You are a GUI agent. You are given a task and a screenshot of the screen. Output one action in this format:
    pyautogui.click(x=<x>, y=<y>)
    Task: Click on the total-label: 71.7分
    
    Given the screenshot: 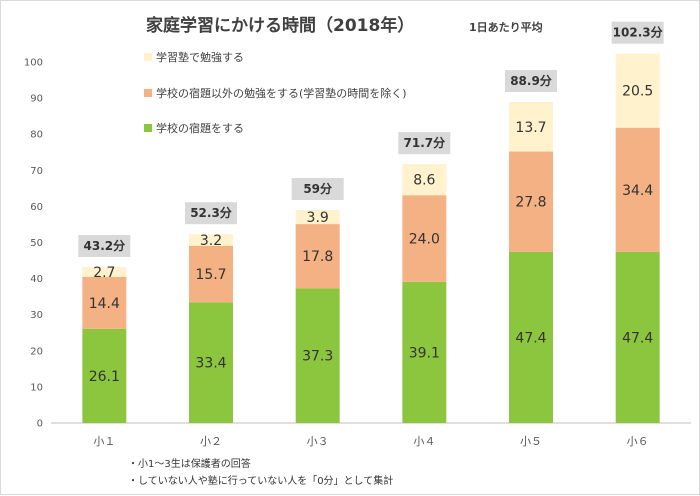 What is the action you would take?
    pyautogui.click(x=425, y=142)
    